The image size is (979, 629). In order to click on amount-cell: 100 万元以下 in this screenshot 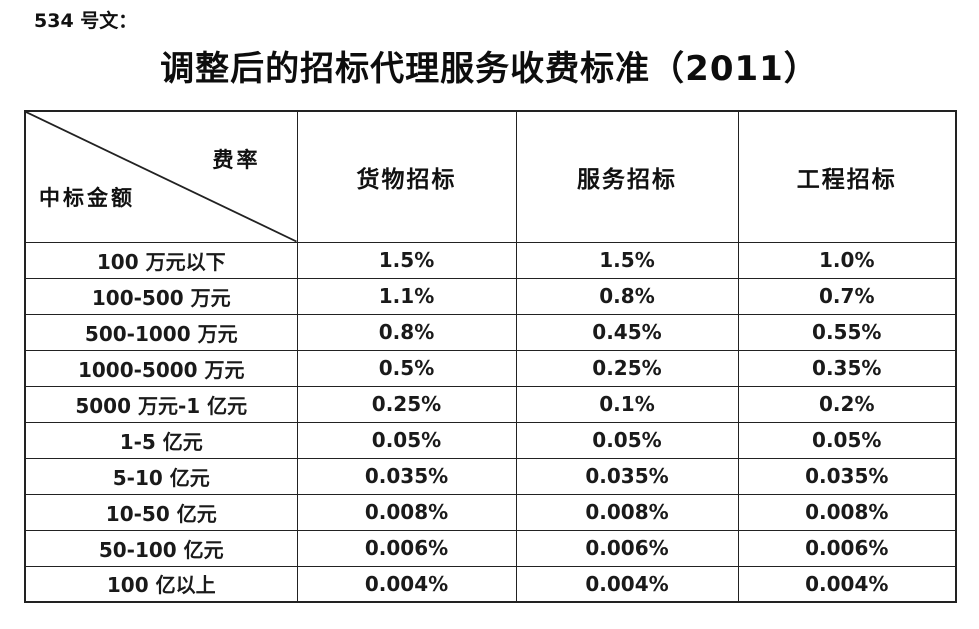, I will do `click(161, 260)`.